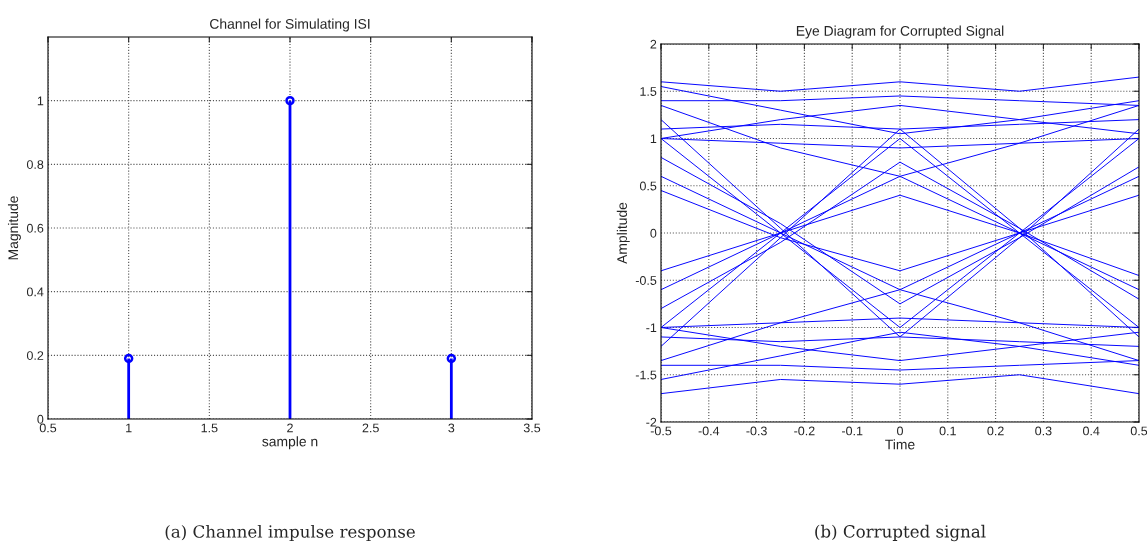 The image size is (1147, 559). Describe the element at coordinates (900, 32) in the screenshot. I see `chart-title: Eye Diagram for Corrupted Signal` at that location.